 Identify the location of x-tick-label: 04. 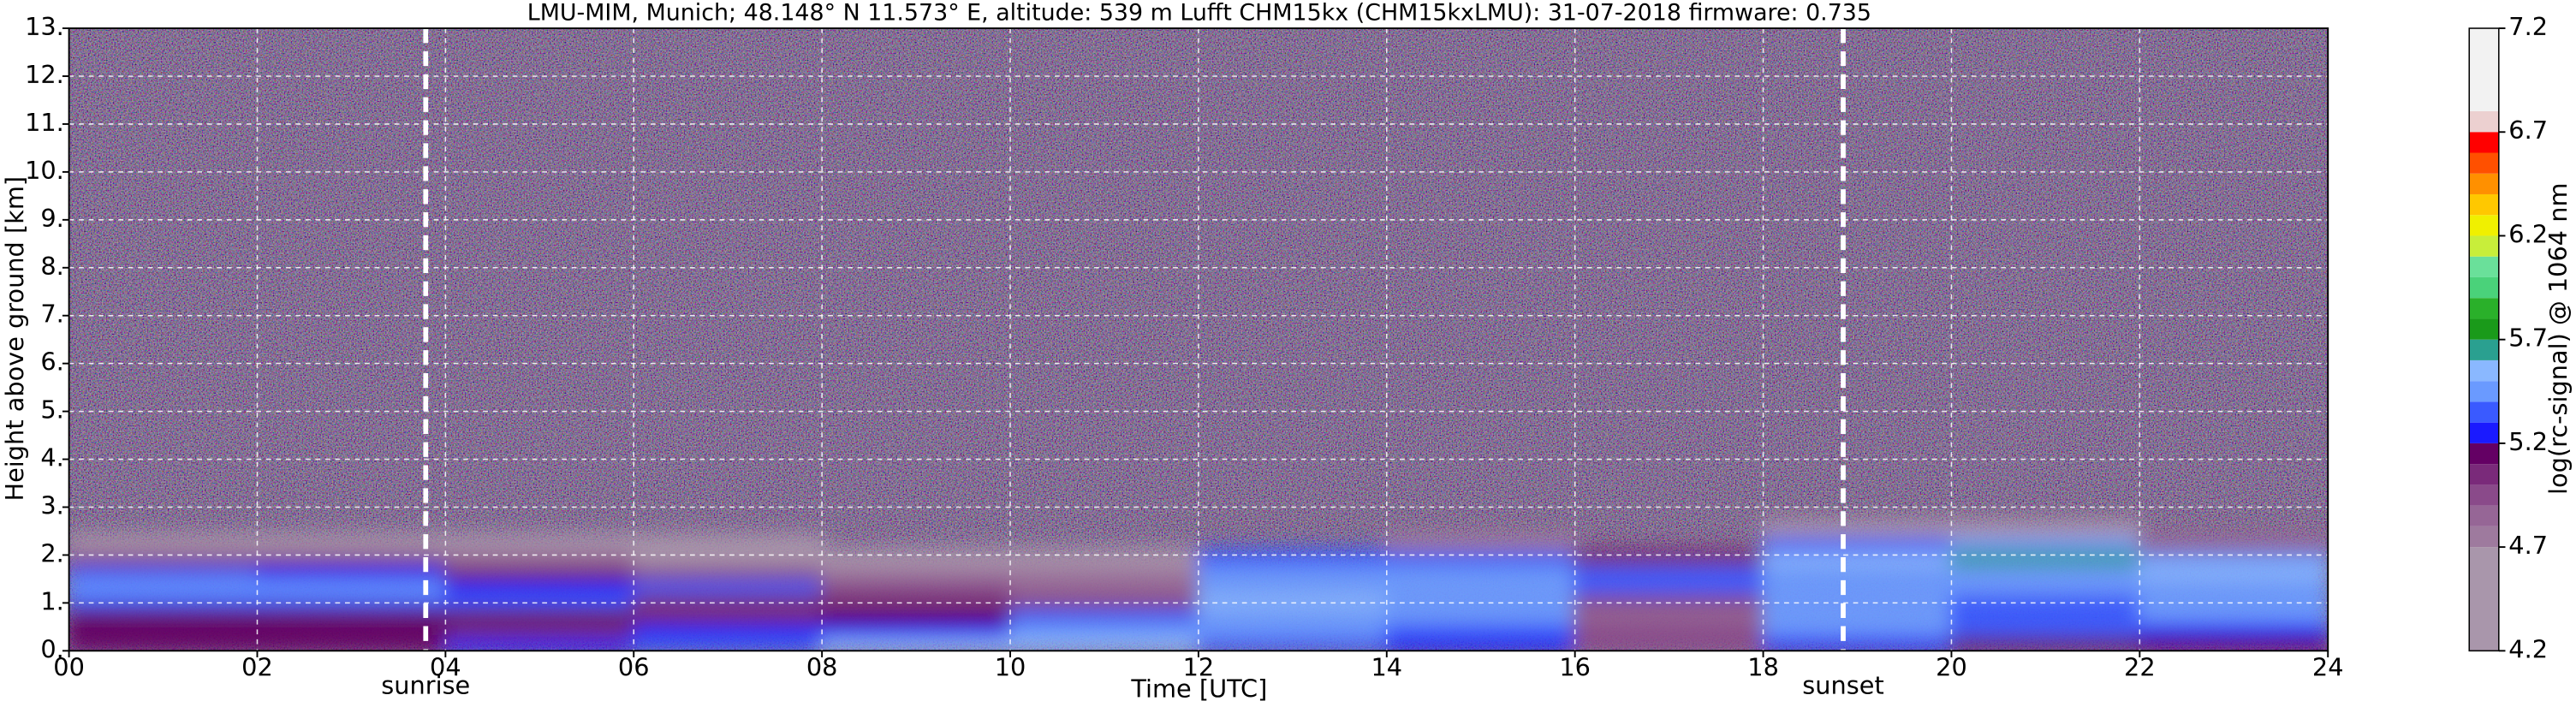
(446, 666).